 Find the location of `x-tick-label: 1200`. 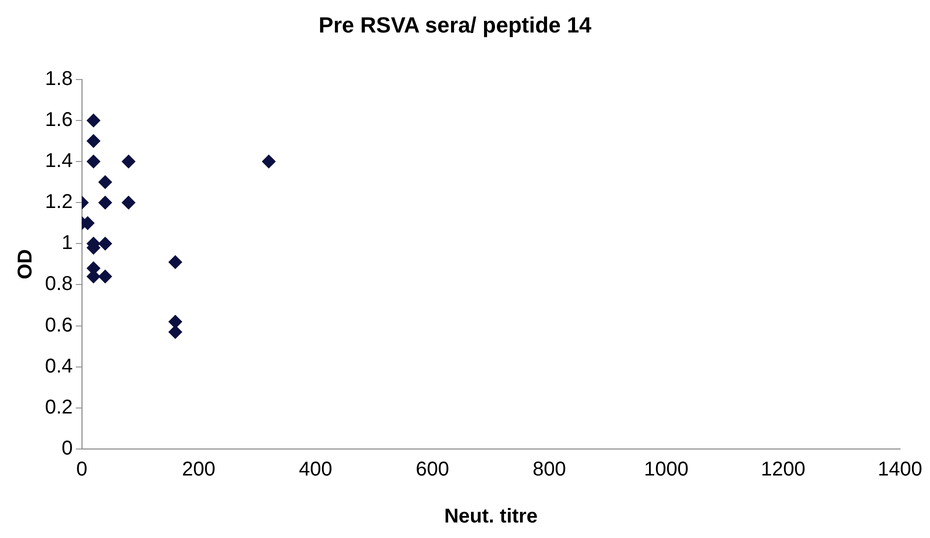

x-tick-label: 1200 is located at coordinates (783, 469).